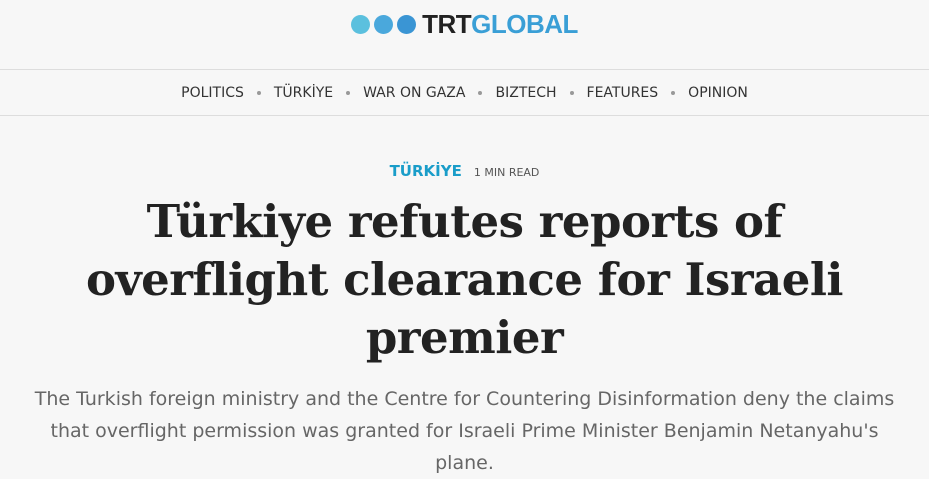  Describe the element at coordinates (510, 93) in the screenshot. I see `nav-item: BIZTECH` at that location.